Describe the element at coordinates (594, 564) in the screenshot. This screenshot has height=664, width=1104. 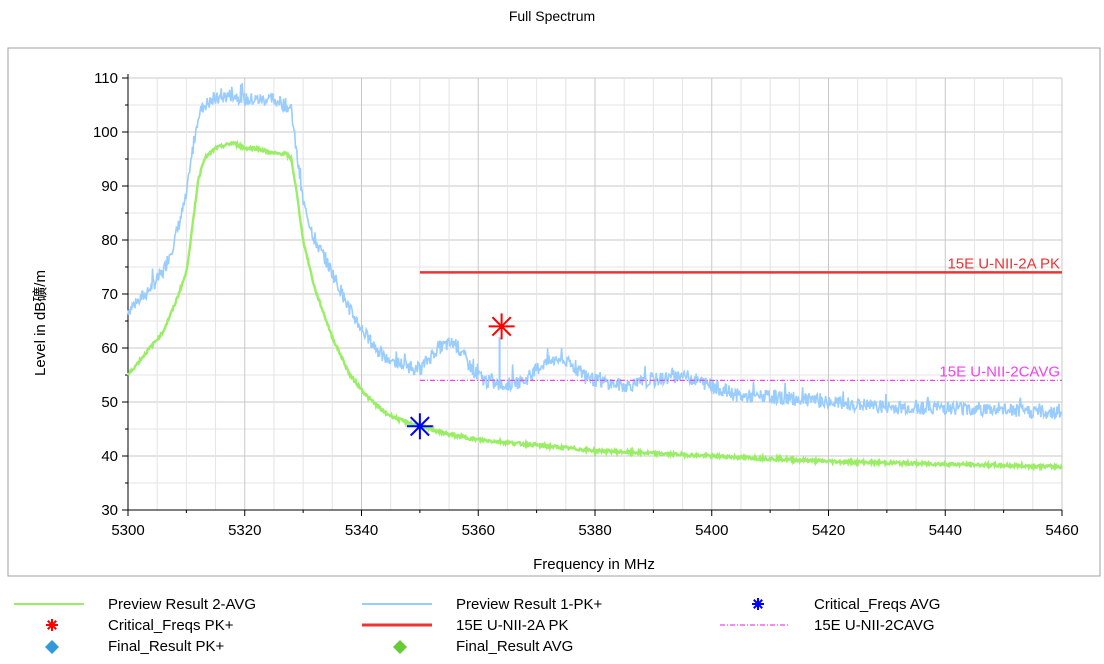
I see `x-axis-label: Frequency in MHz` at that location.